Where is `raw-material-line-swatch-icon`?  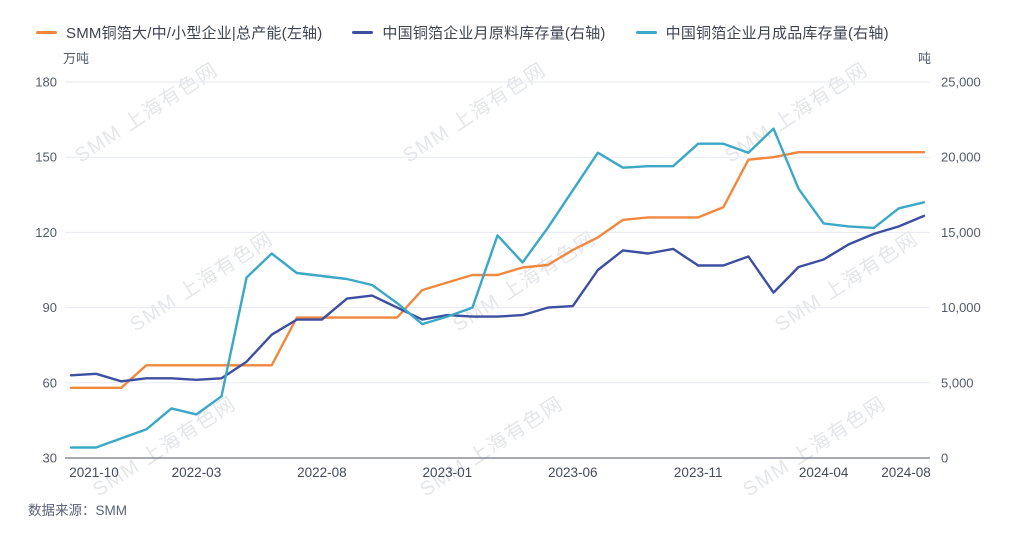 raw-material-line-swatch-icon is located at coordinates (363, 32).